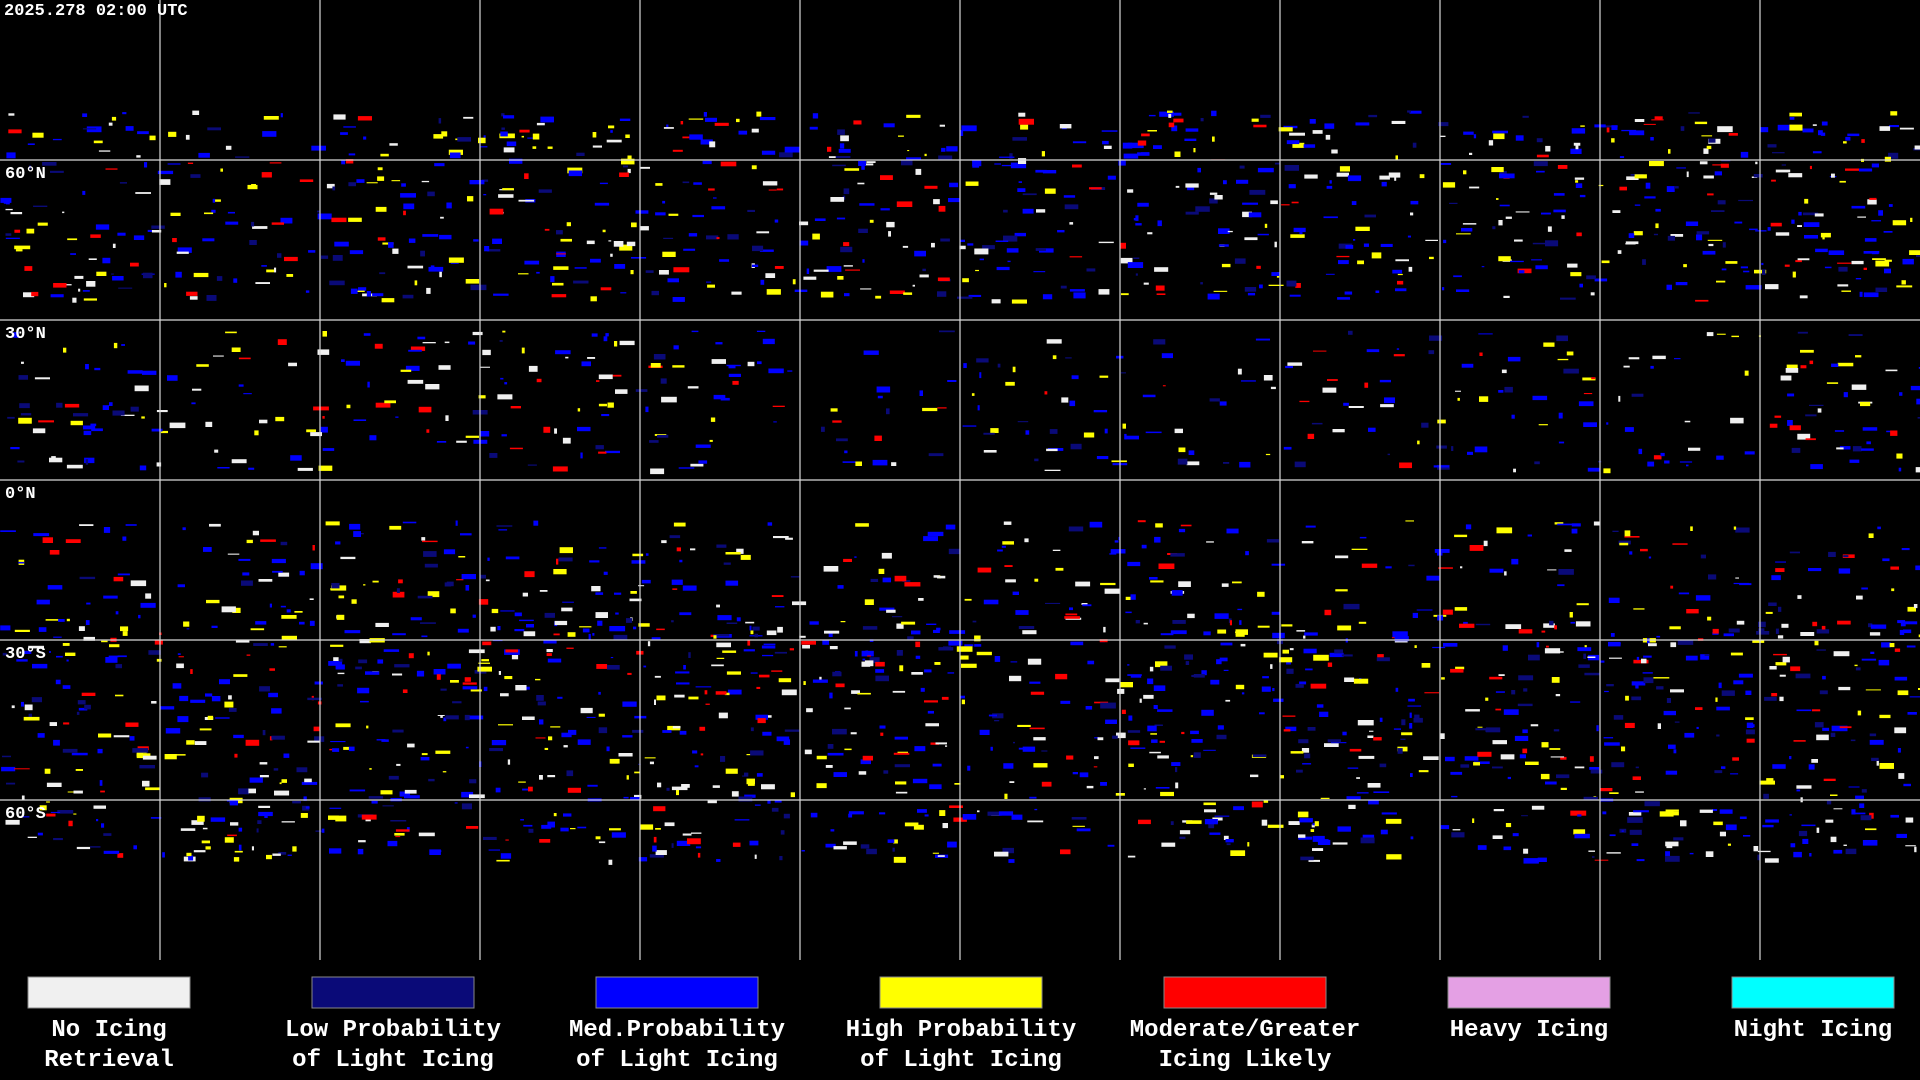  What do you see at coordinates (393, 1030) in the screenshot?
I see `legend-label: Low Probability` at bounding box center [393, 1030].